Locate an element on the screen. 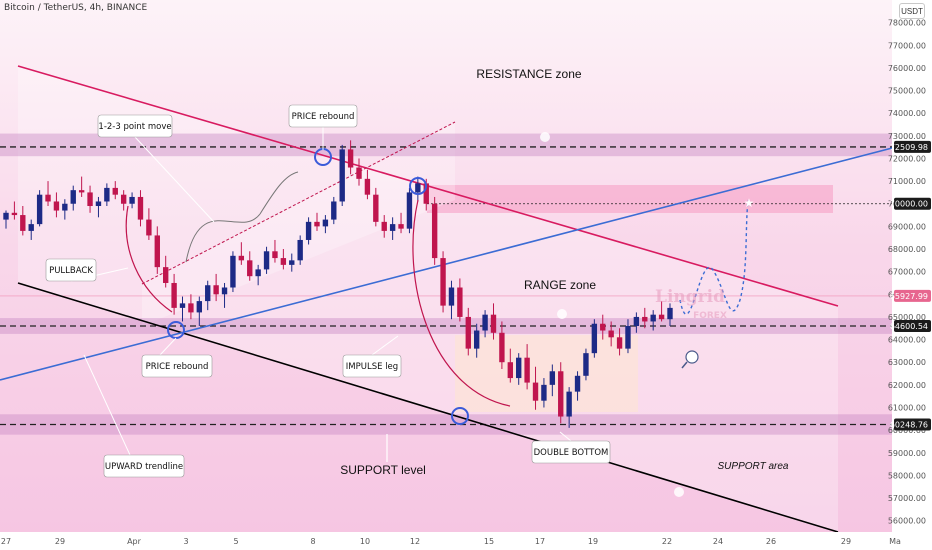 This screenshot has height=550, width=932. 123-projection is located at coordinates (298, 203).